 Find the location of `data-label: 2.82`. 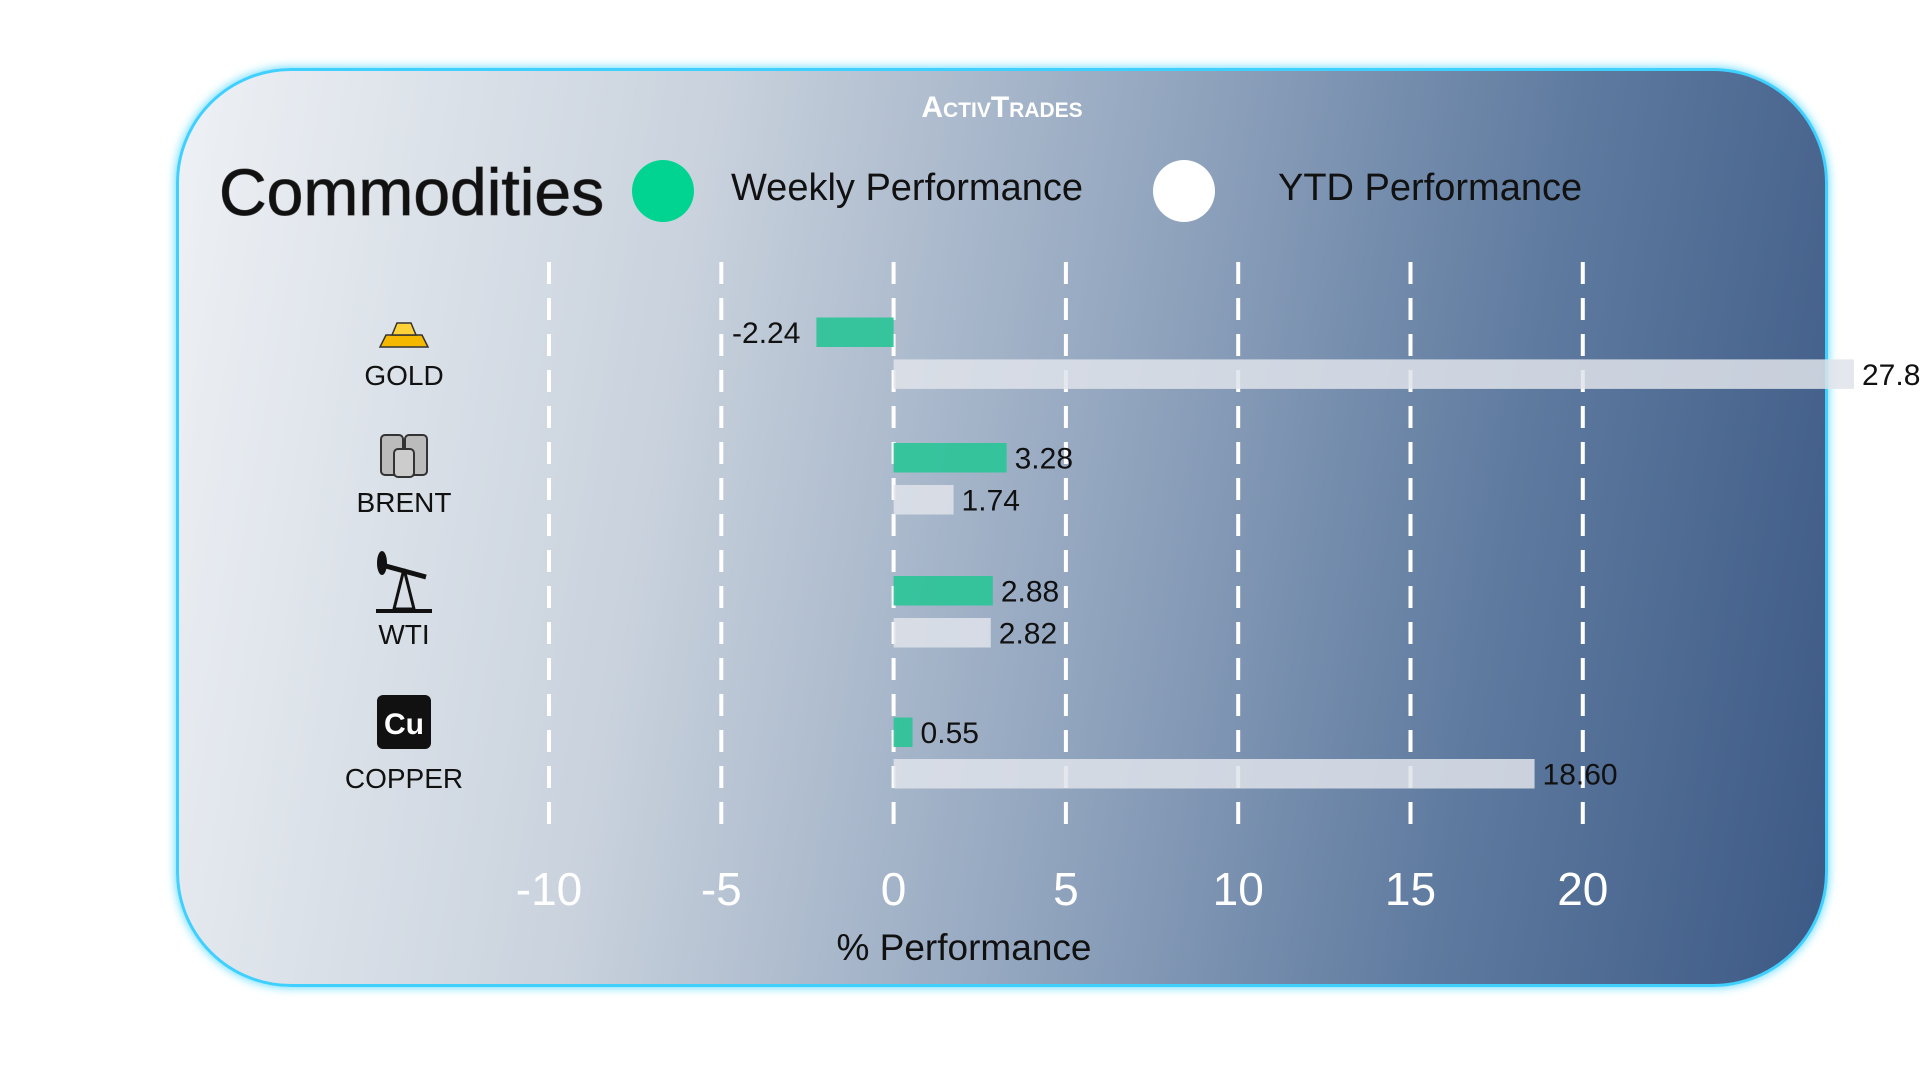

data-label: 2.82 is located at coordinates (1028, 634).